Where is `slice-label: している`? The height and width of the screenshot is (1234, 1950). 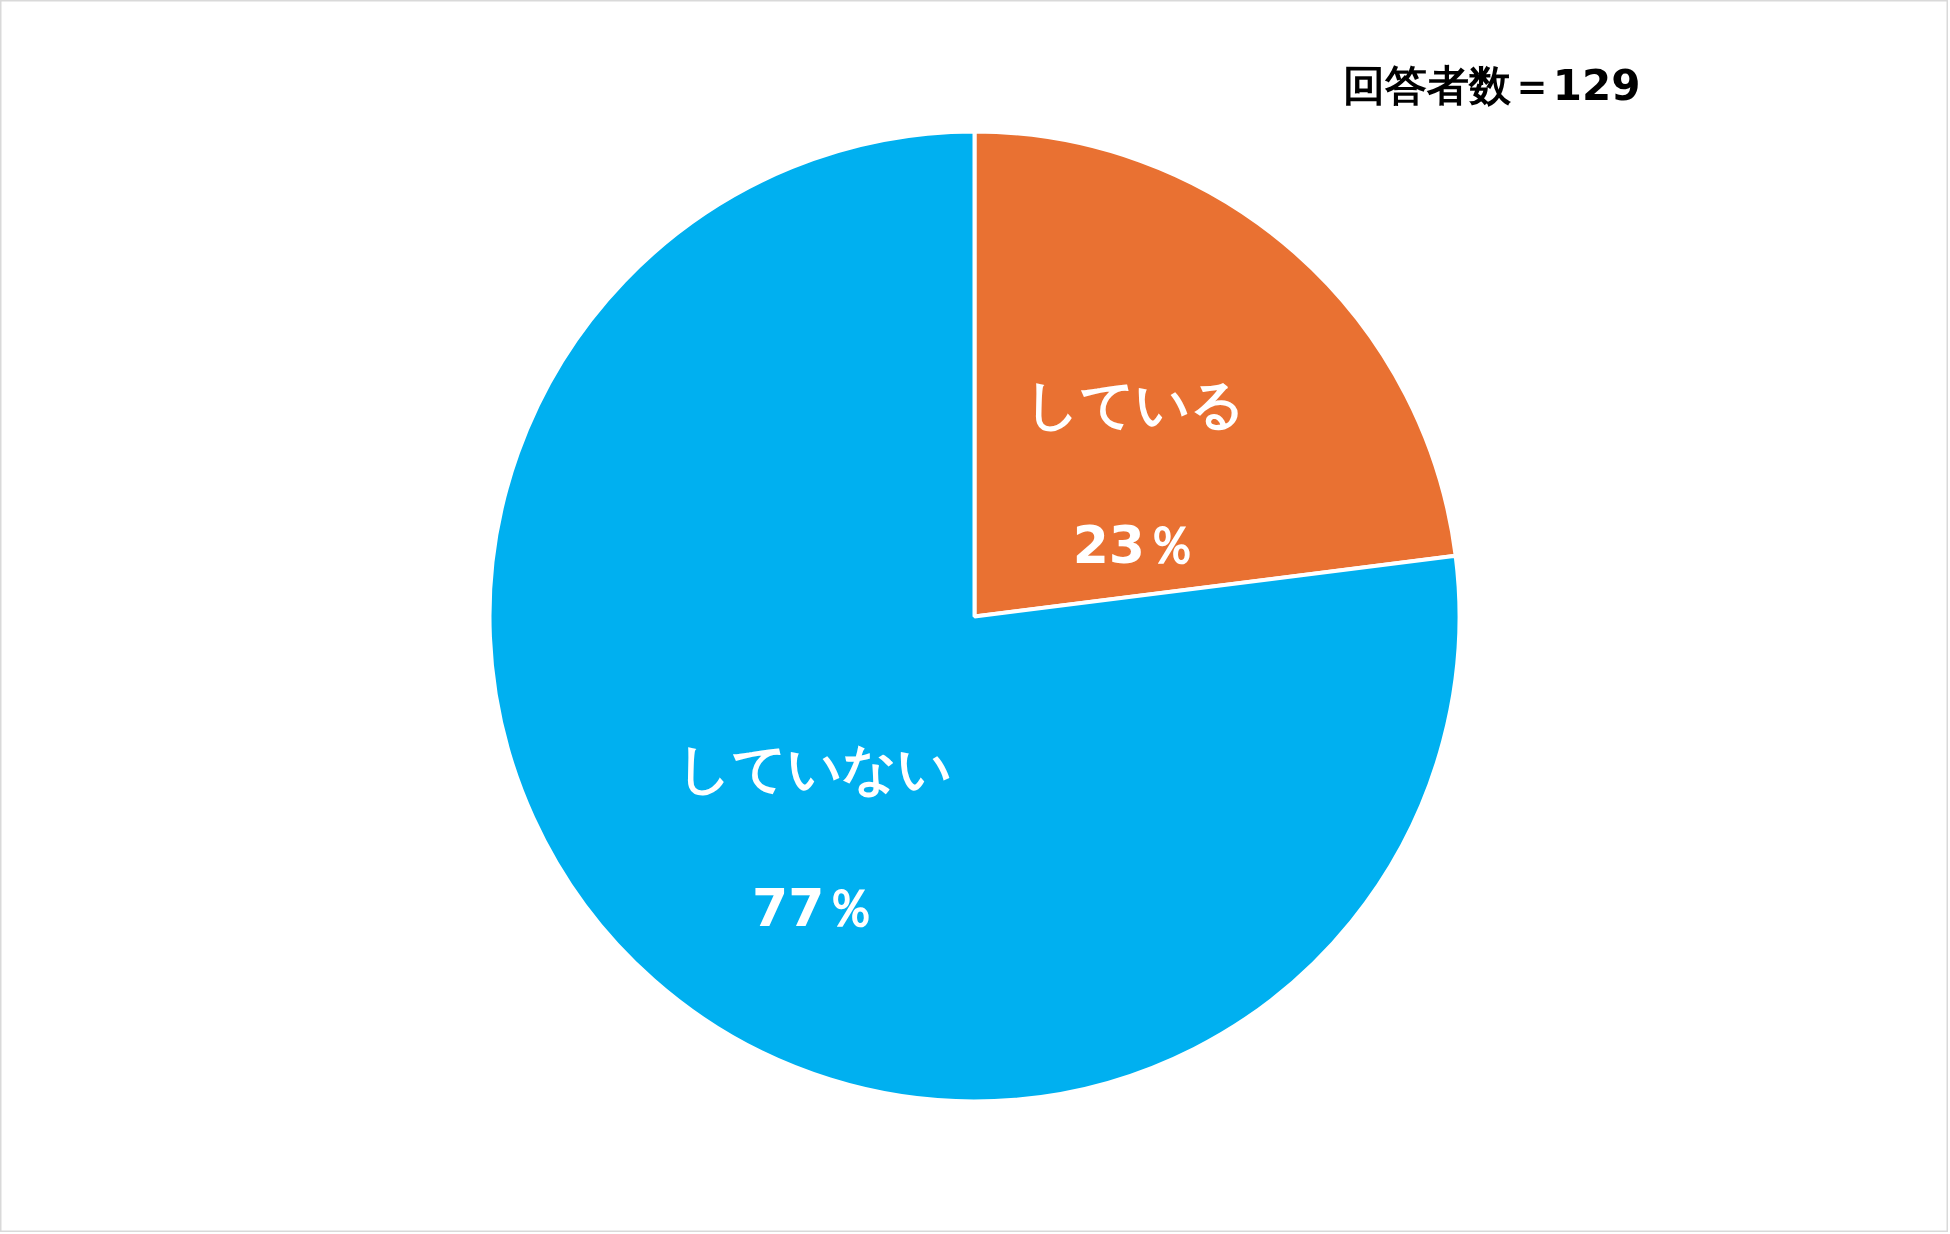
slice-label: している is located at coordinates (1134, 405).